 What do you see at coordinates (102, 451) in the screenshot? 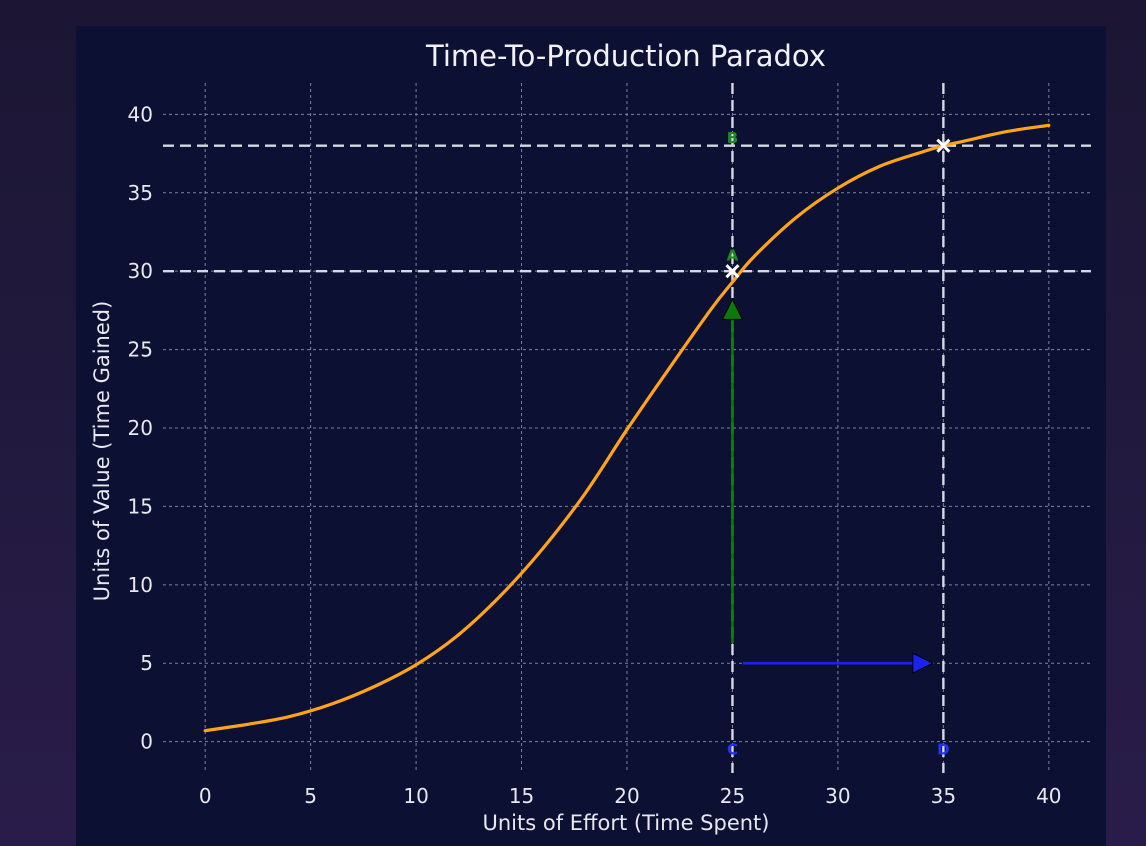
I see `y-axis-label: Units of Value (Time Gained)` at bounding box center [102, 451].